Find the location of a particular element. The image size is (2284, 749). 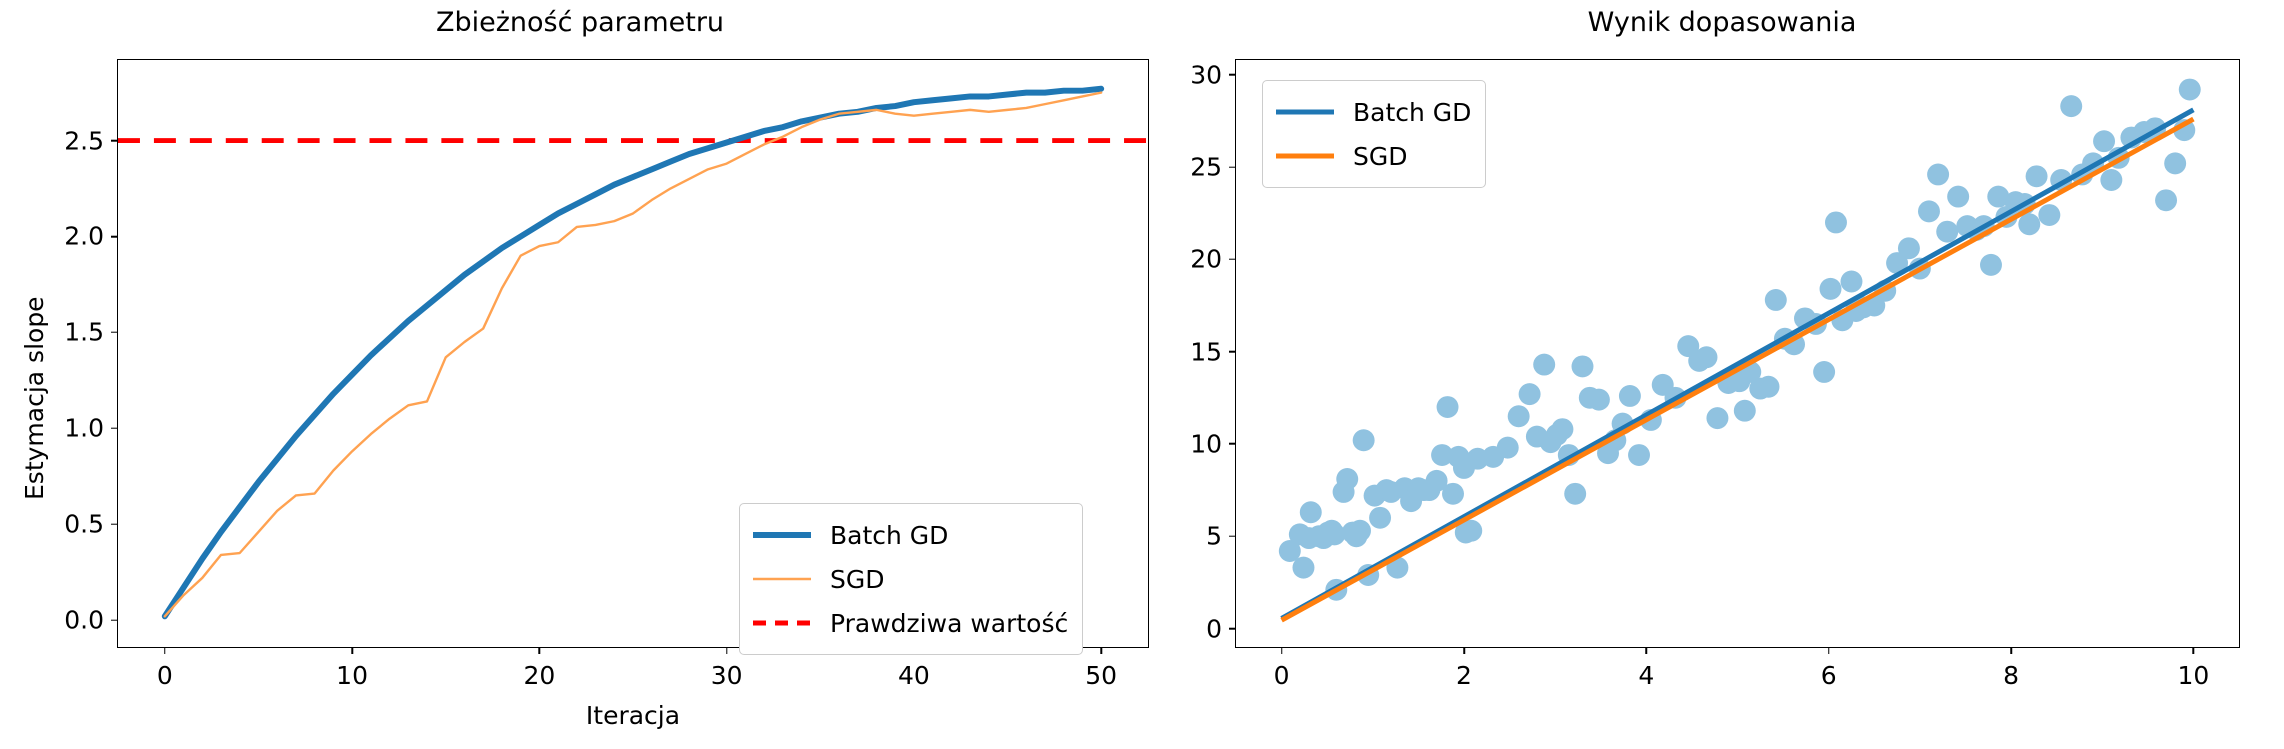

right-plot-title: Wynik dopasowania is located at coordinates (1722, 22).